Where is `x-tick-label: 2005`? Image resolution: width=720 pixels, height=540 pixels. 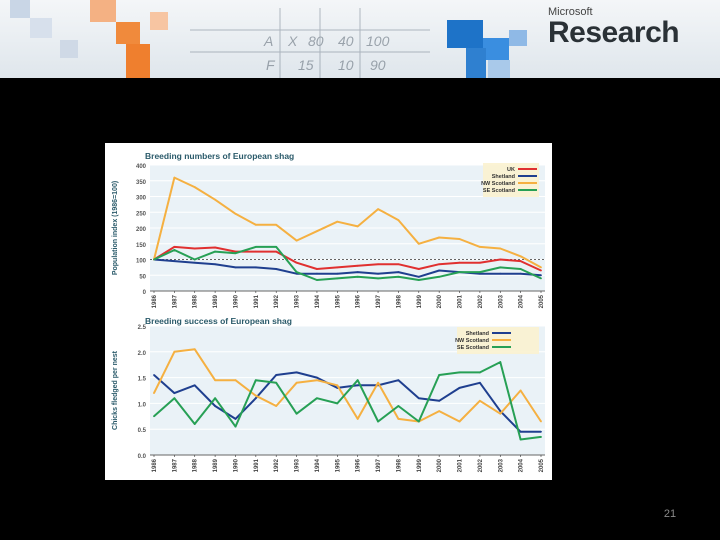 x-tick-label: 2005 is located at coordinates (542, 301).